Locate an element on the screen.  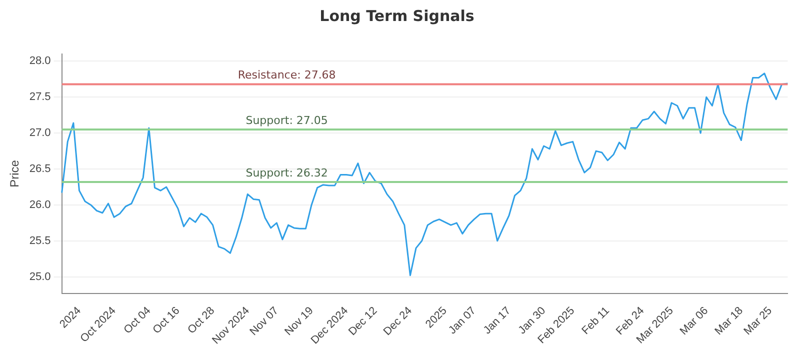
y-tick-label: 25.0 is located at coordinates (40, 276).